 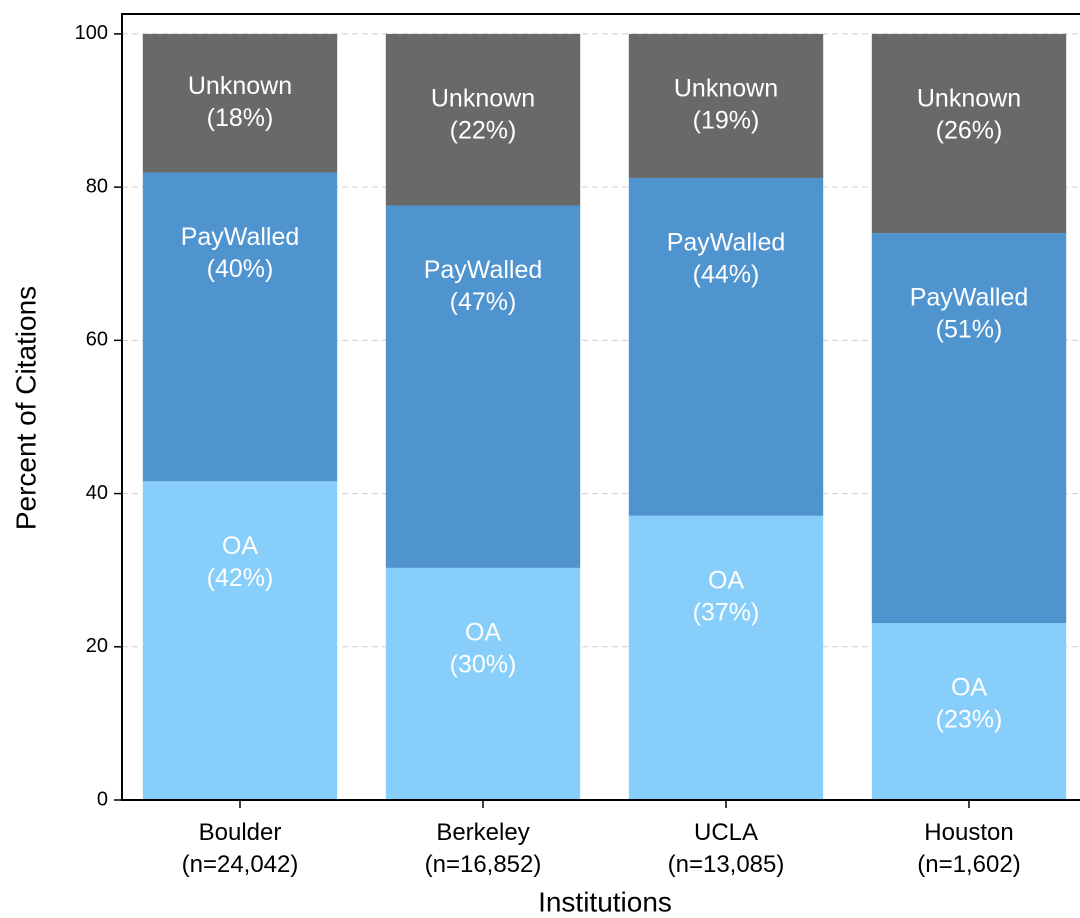 I want to click on x-tick-label: Berkeley (n=16,852), so click(x=483, y=848).